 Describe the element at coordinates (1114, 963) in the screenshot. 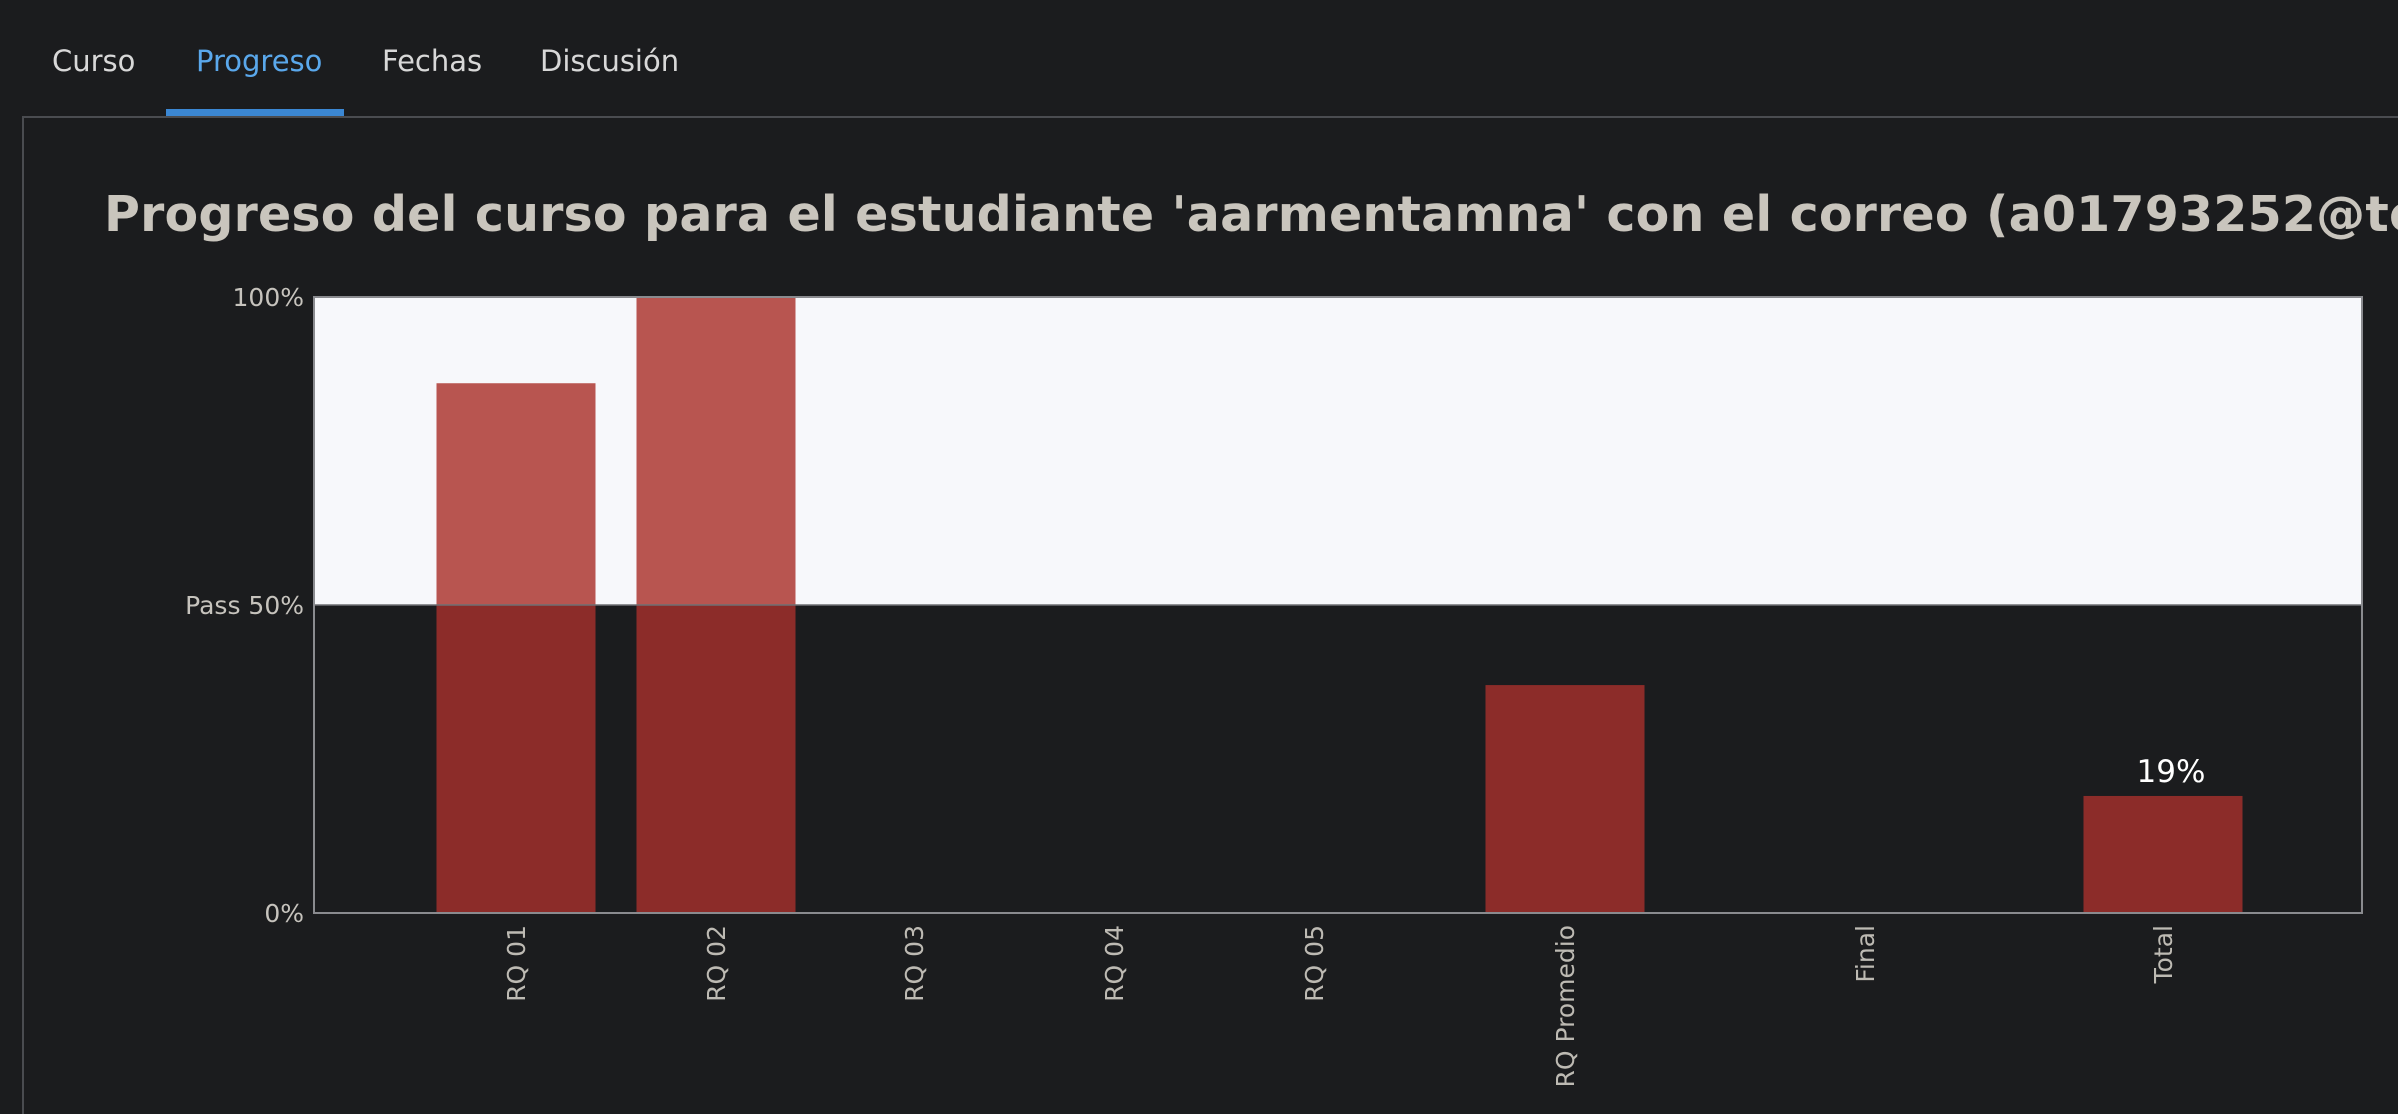

I see `x-tick-label: RQ 04` at that location.